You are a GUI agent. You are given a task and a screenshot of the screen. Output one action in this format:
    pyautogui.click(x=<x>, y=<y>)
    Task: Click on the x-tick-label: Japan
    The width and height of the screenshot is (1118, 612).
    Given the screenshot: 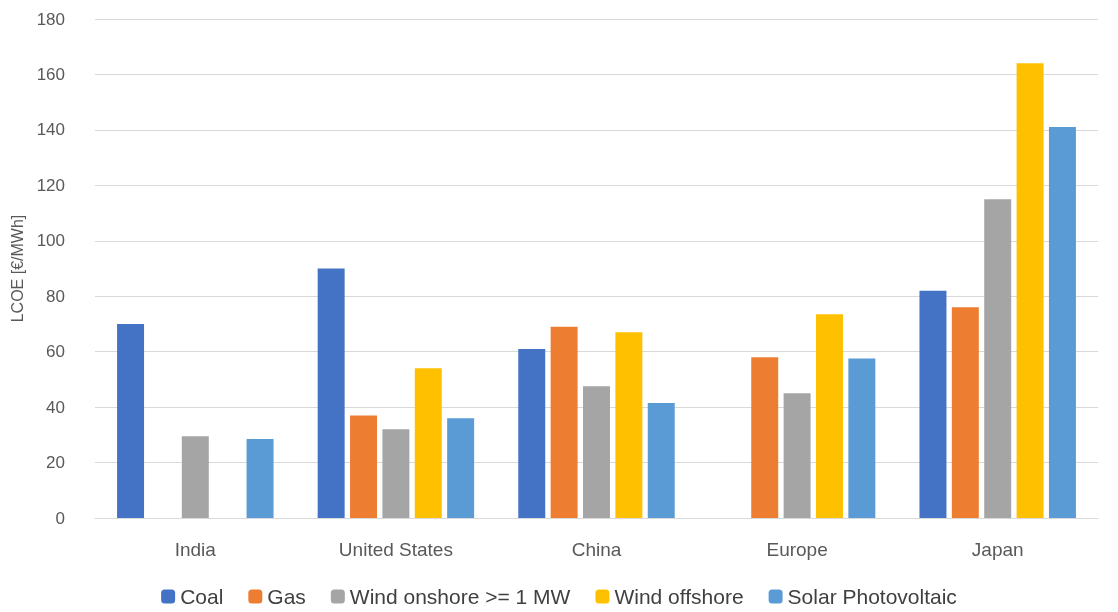 What is the action you would take?
    pyautogui.click(x=997, y=549)
    